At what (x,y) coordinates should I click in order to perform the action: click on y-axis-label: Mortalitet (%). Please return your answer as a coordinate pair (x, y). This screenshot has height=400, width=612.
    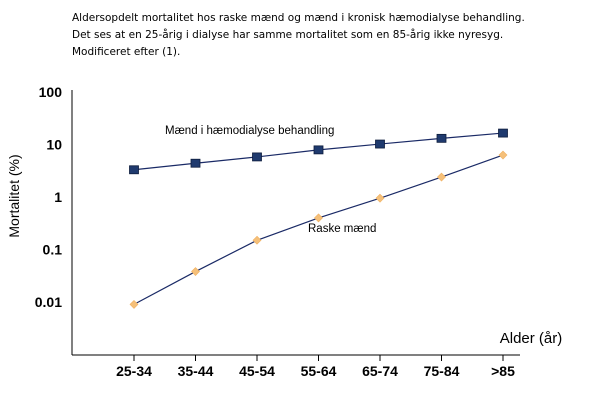
    Looking at the image, I should click on (14, 195).